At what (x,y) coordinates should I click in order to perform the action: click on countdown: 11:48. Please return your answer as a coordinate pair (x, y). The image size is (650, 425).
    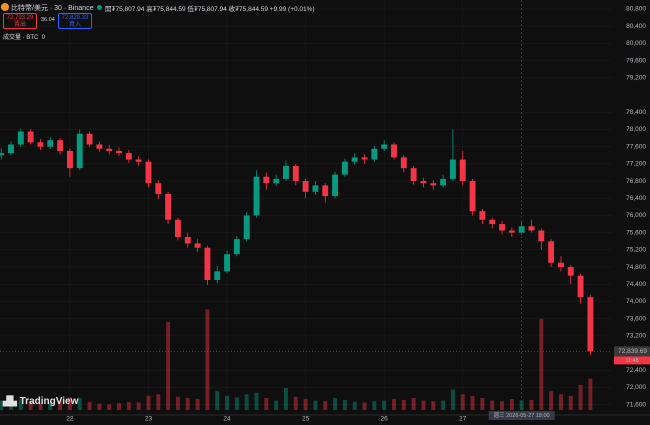
    Looking at the image, I should click on (631, 361).